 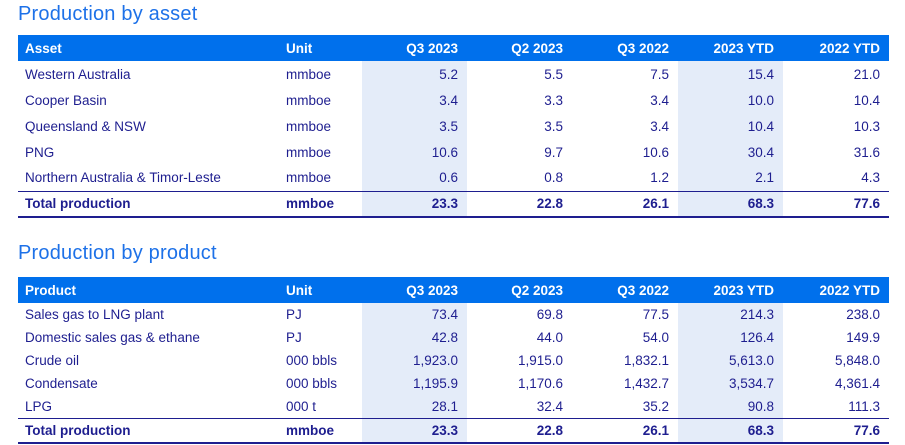 What do you see at coordinates (655, 406) in the screenshot?
I see `cell-value: 35.2` at bounding box center [655, 406].